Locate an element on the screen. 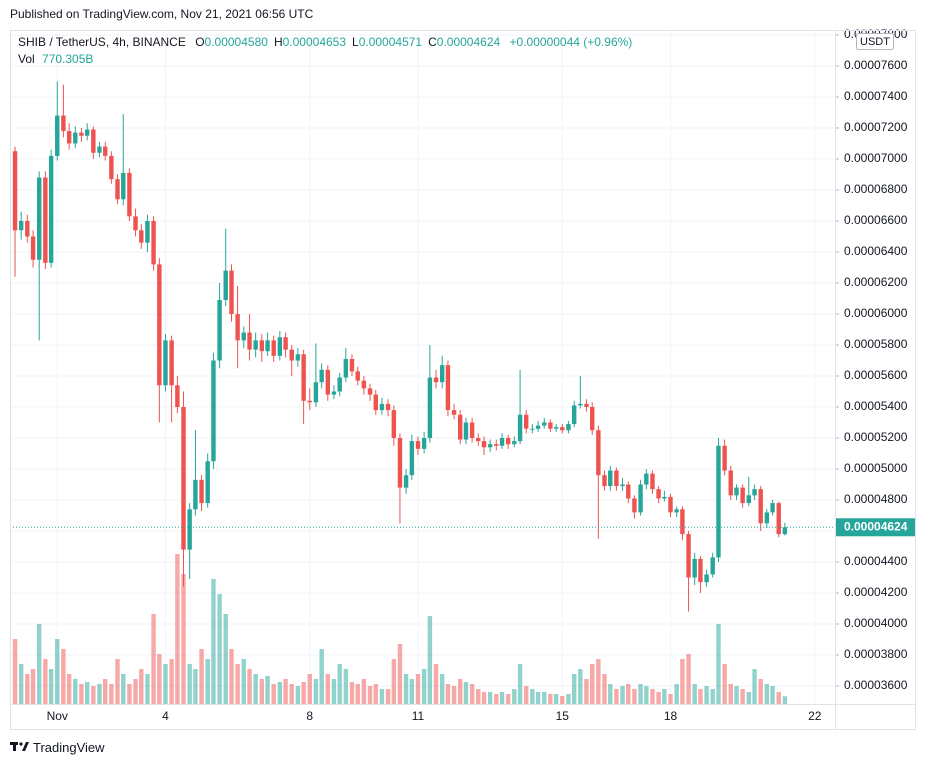 The width and height of the screenshot is (926, 765). field-value: 0.00004571 is located at coordinates (390, 42).